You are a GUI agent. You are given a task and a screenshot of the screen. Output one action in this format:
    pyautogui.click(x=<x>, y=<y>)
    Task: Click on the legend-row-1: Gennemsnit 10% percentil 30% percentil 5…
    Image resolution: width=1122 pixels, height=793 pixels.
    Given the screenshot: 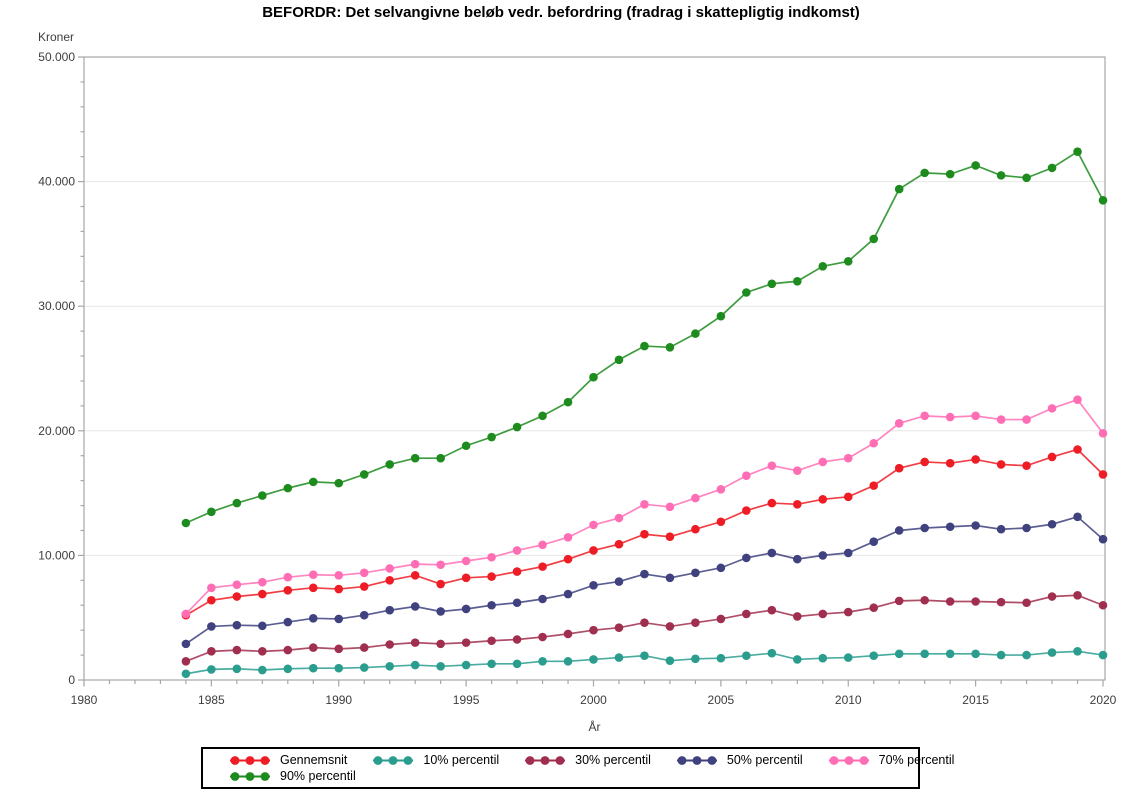 What is the action you would take?
    pyautogui.click(x=591, y=760)
    